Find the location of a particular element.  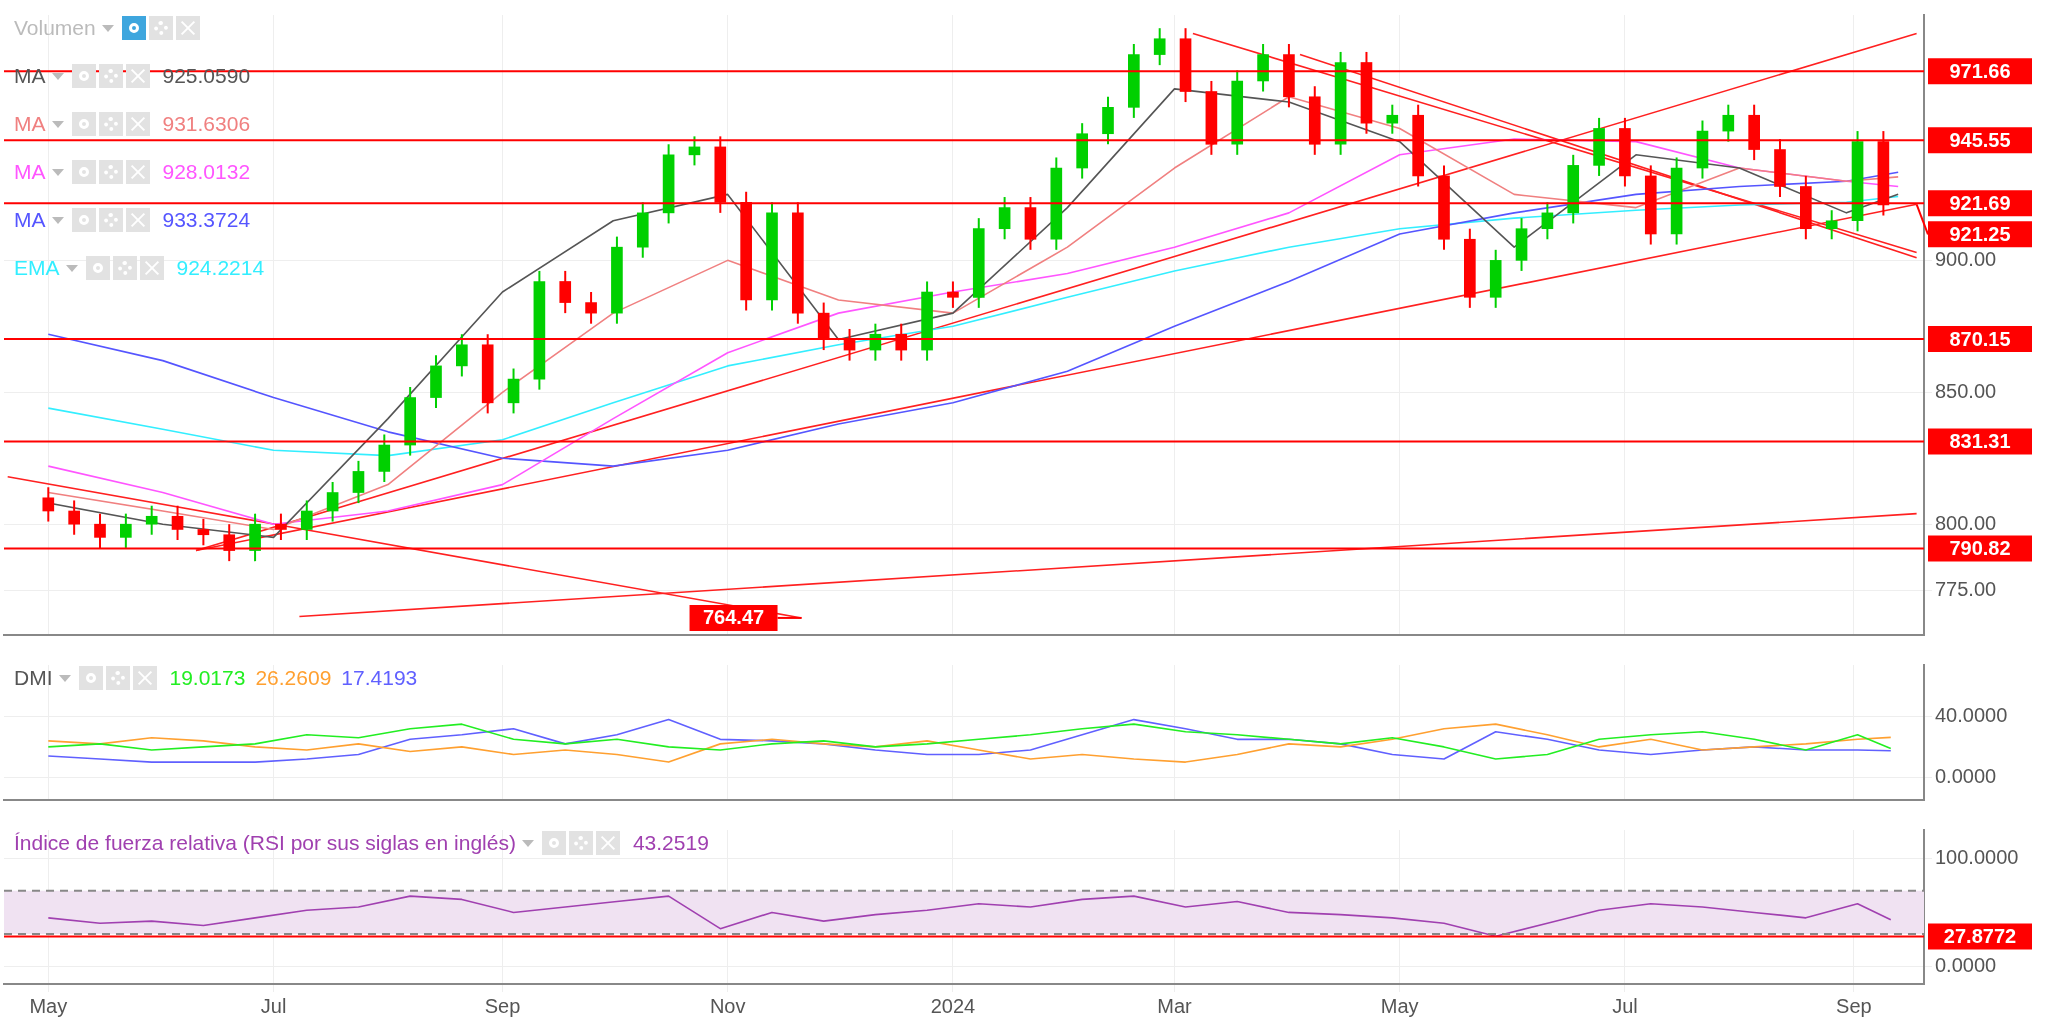

legend-title: Volumen is located at coordinates (55, 28).